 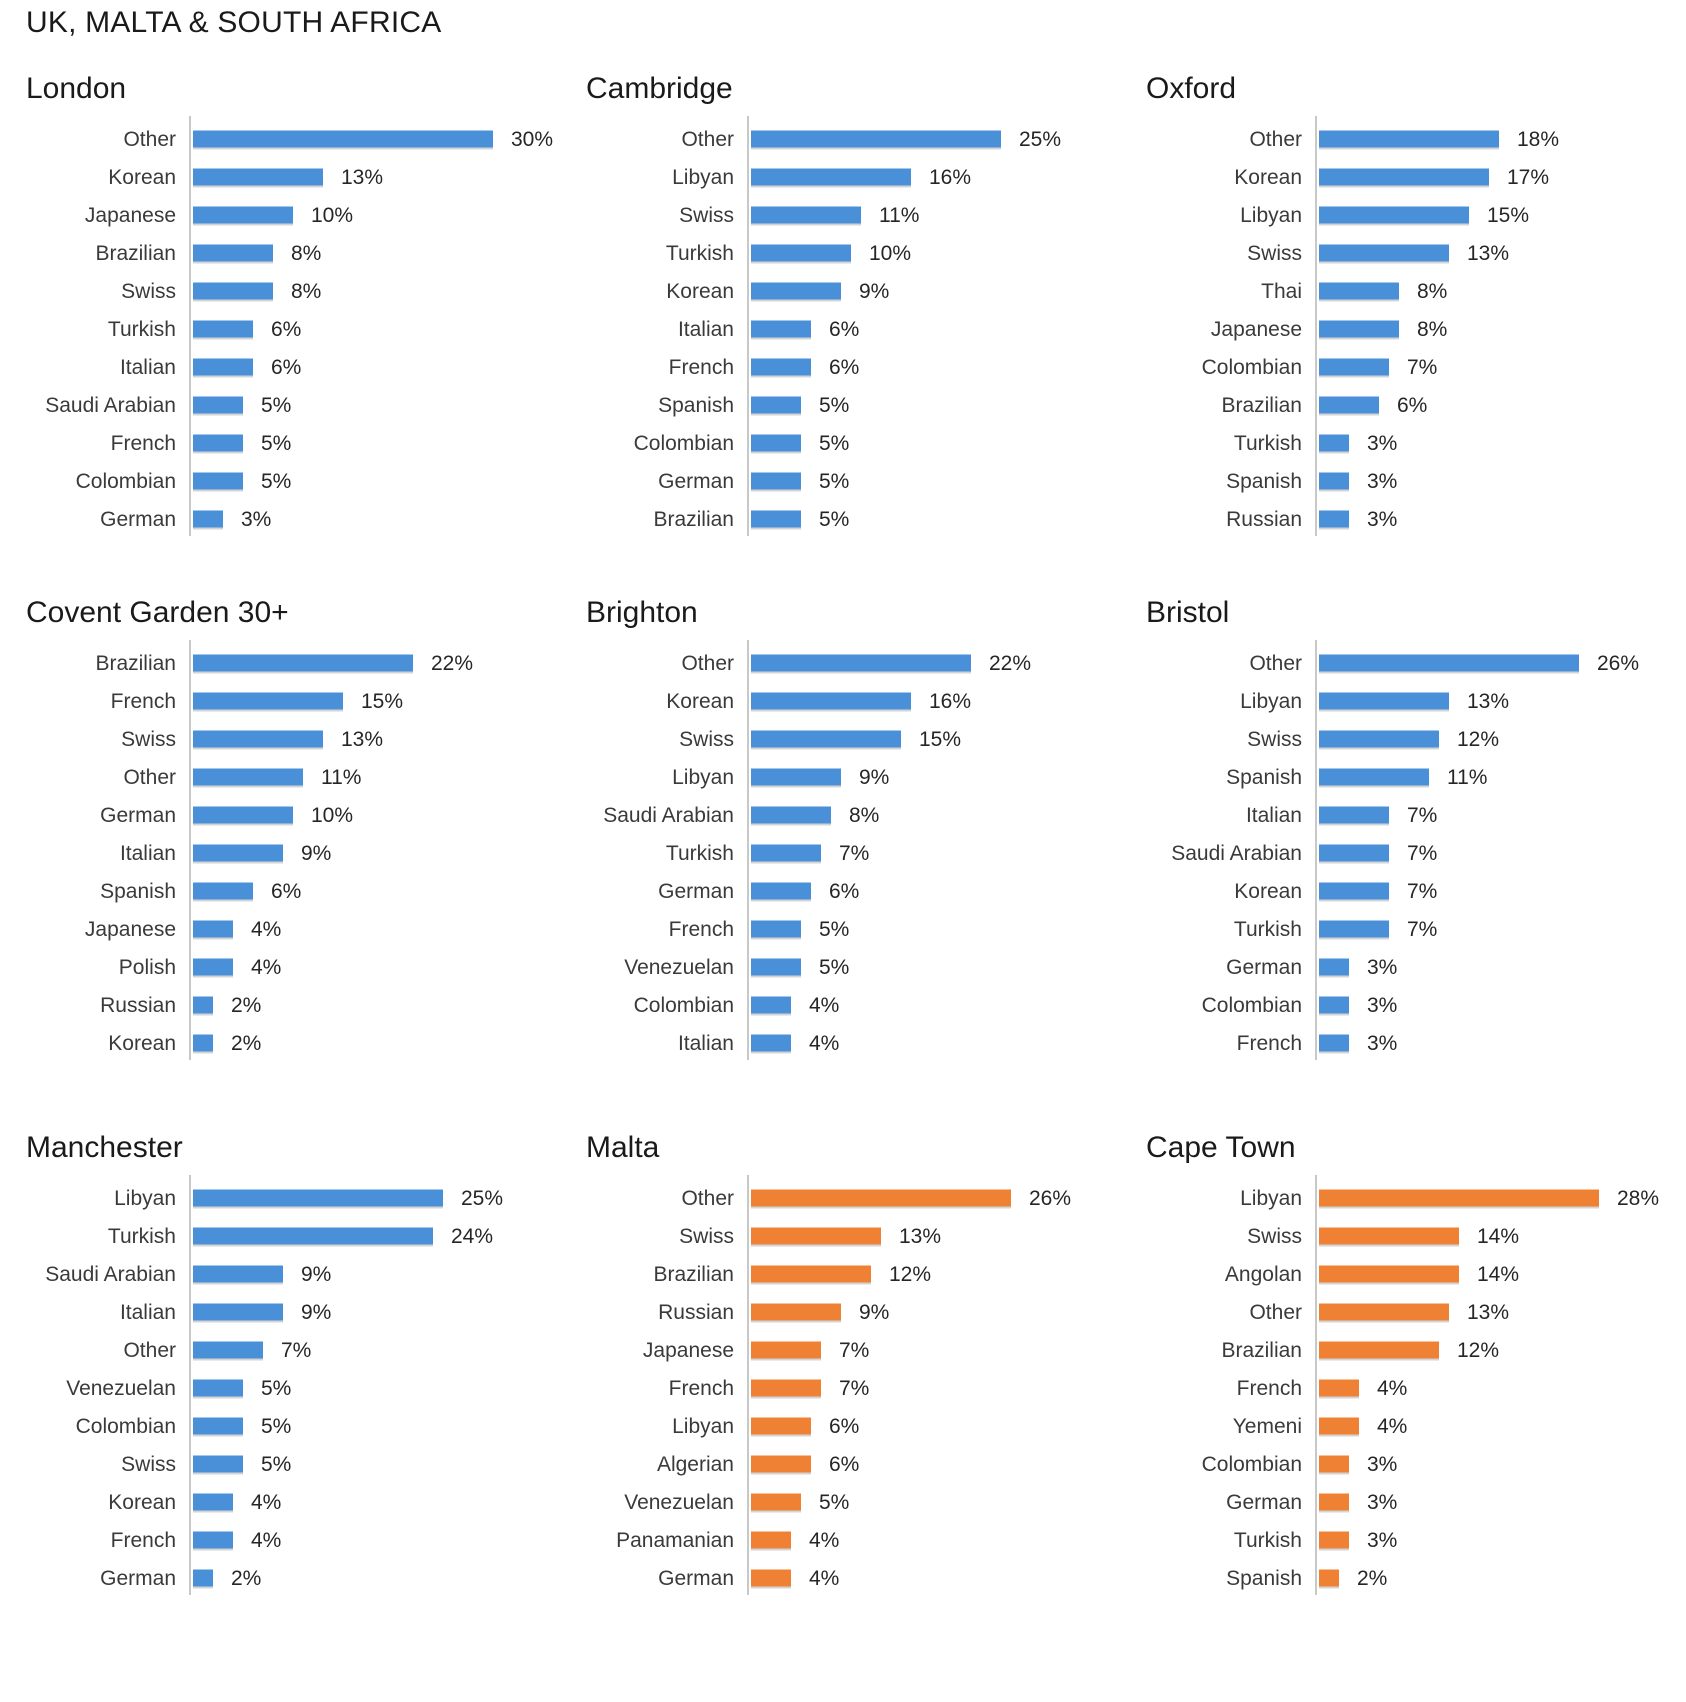 What do you see at coordinates (1618, 663) in the screenshot?
I see `value-label: 26%` at bounding box center [1618, 663].